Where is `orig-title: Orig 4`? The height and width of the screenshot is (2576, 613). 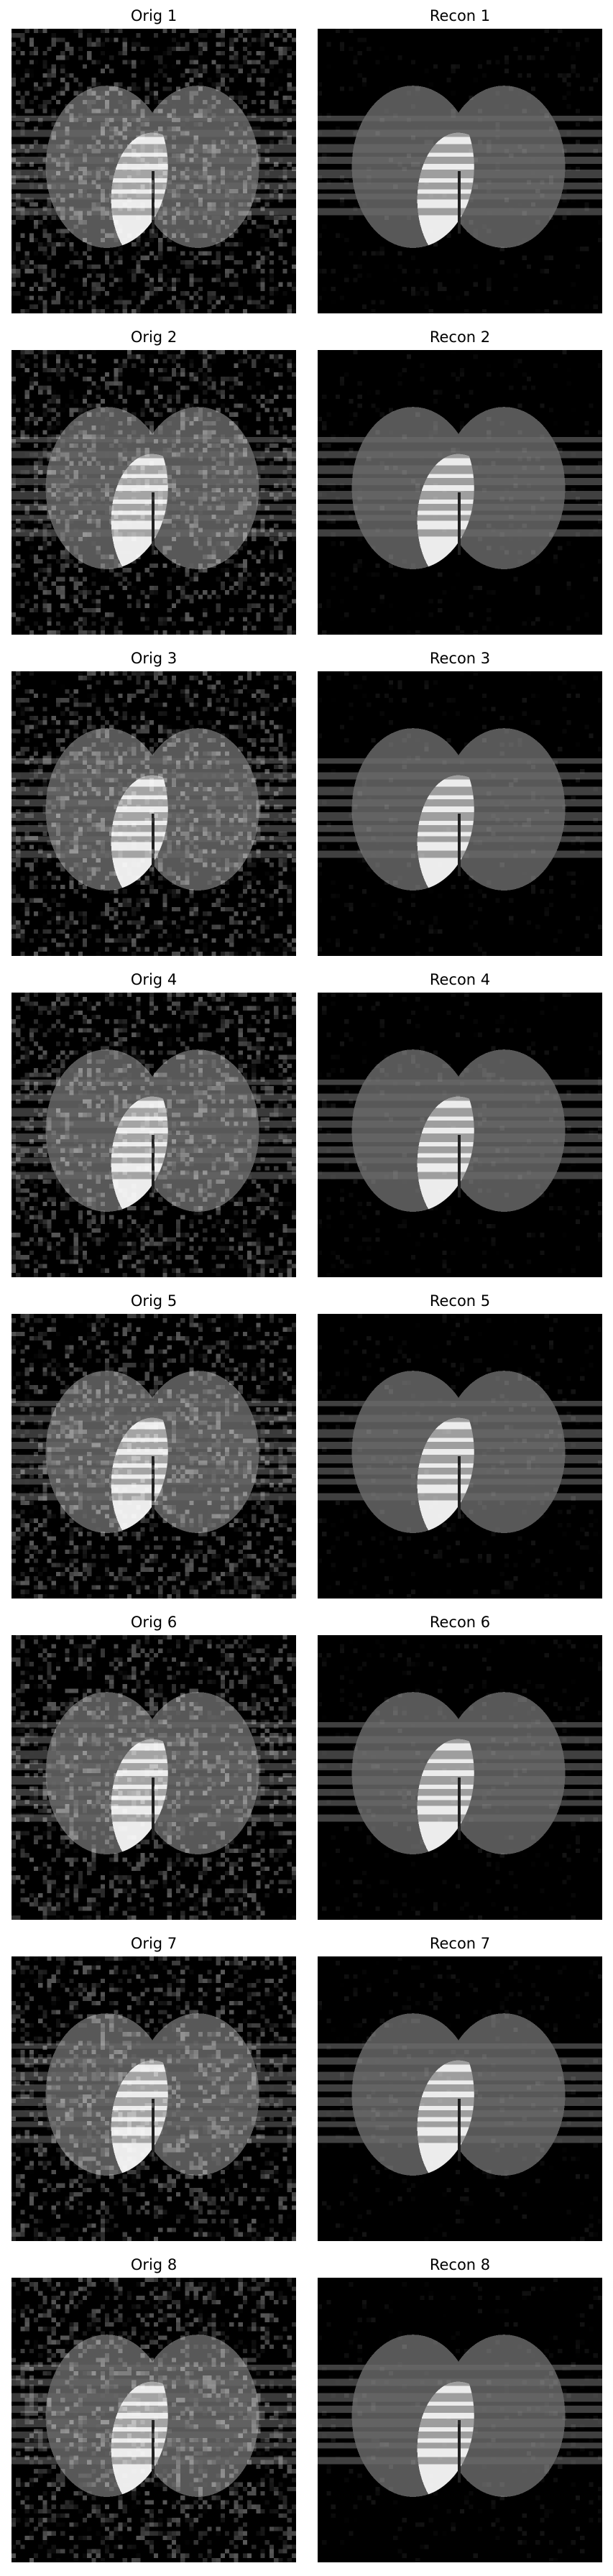 orig-title: Orig 4 is located at coordinates (153, 979).